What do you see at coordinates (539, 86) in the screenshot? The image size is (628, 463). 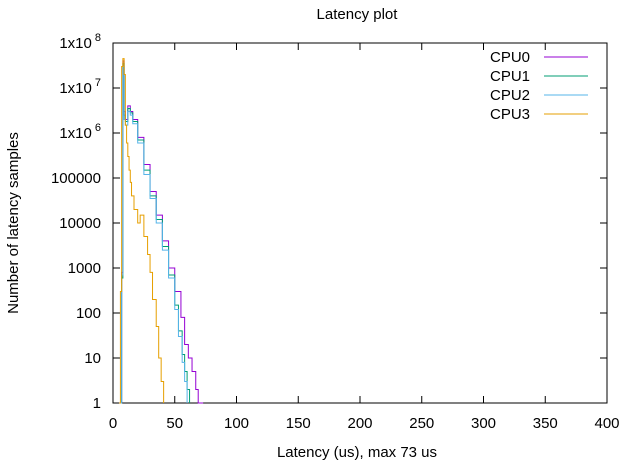 I see `legend: CPU0 CPU1 CPU2 CPU3` at bounding box center [539, 86].